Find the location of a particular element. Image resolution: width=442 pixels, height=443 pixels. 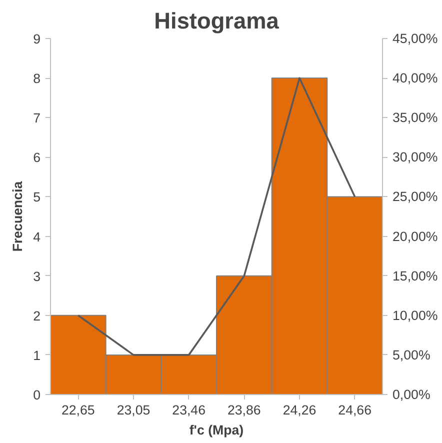

y2-tick-label: 15,00% is located at coordinates (415, 276).